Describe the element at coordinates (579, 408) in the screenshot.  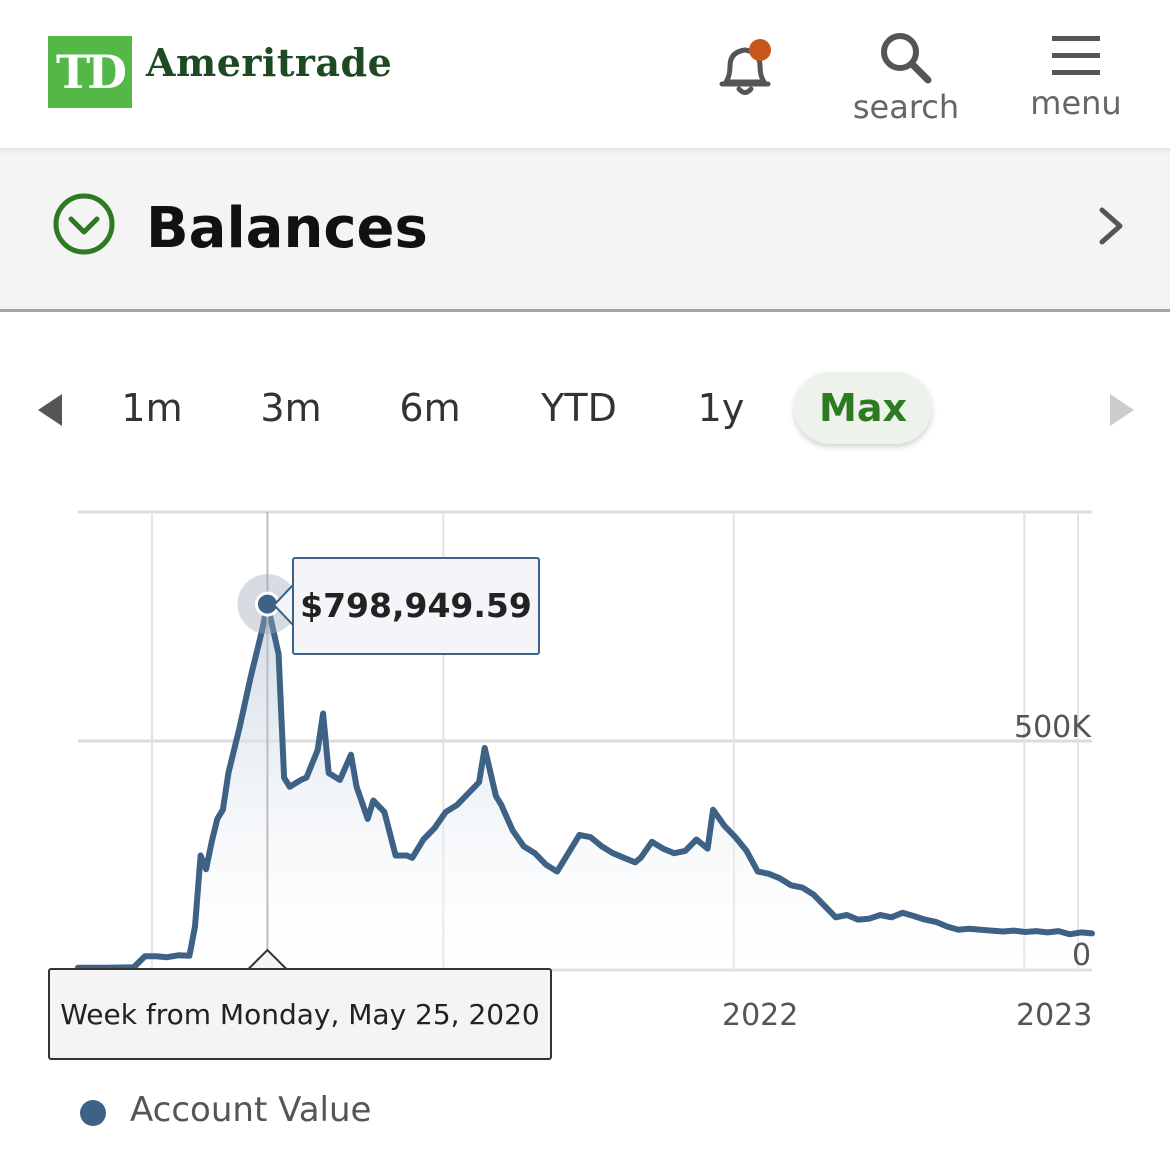
I see `range-tab-ytd: YTD` at that location.